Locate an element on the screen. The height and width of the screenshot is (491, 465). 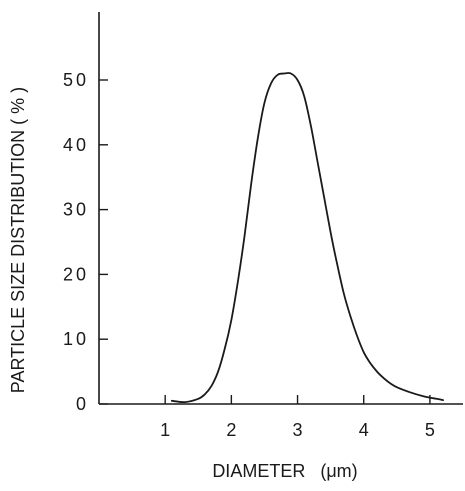
x-tick-label: 2 is located at coordinates (231, 430).